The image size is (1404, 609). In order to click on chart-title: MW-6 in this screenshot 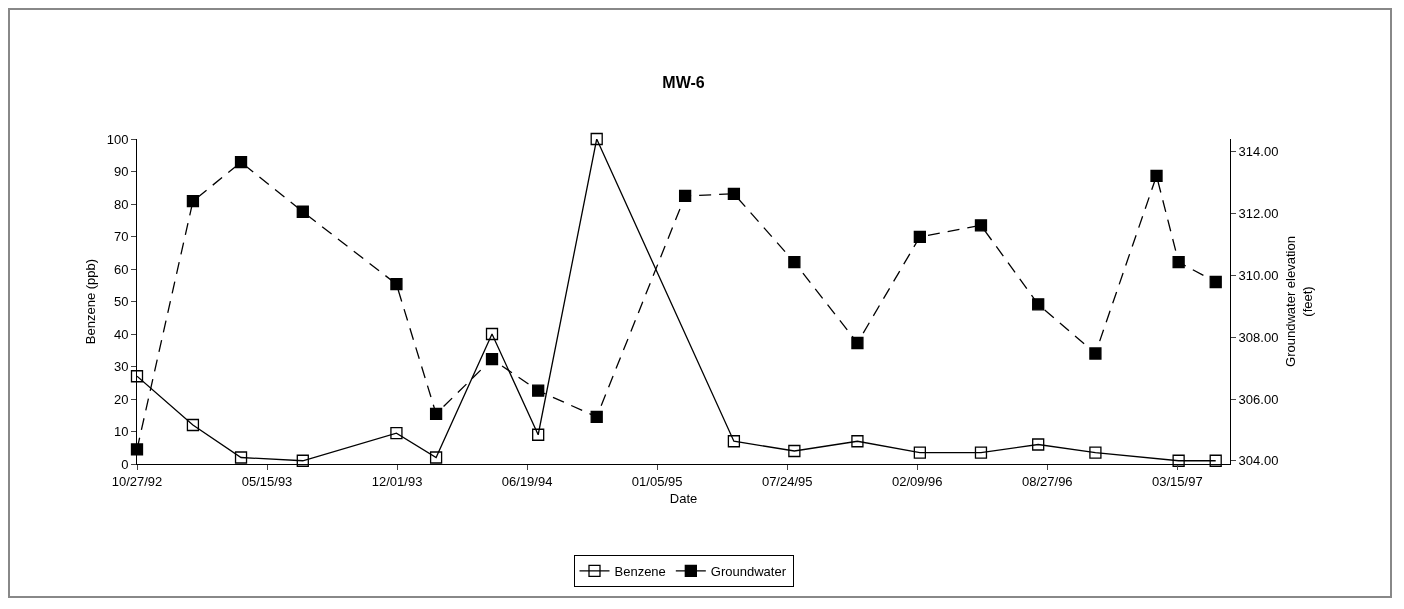, I will do `click(683, 82)`.